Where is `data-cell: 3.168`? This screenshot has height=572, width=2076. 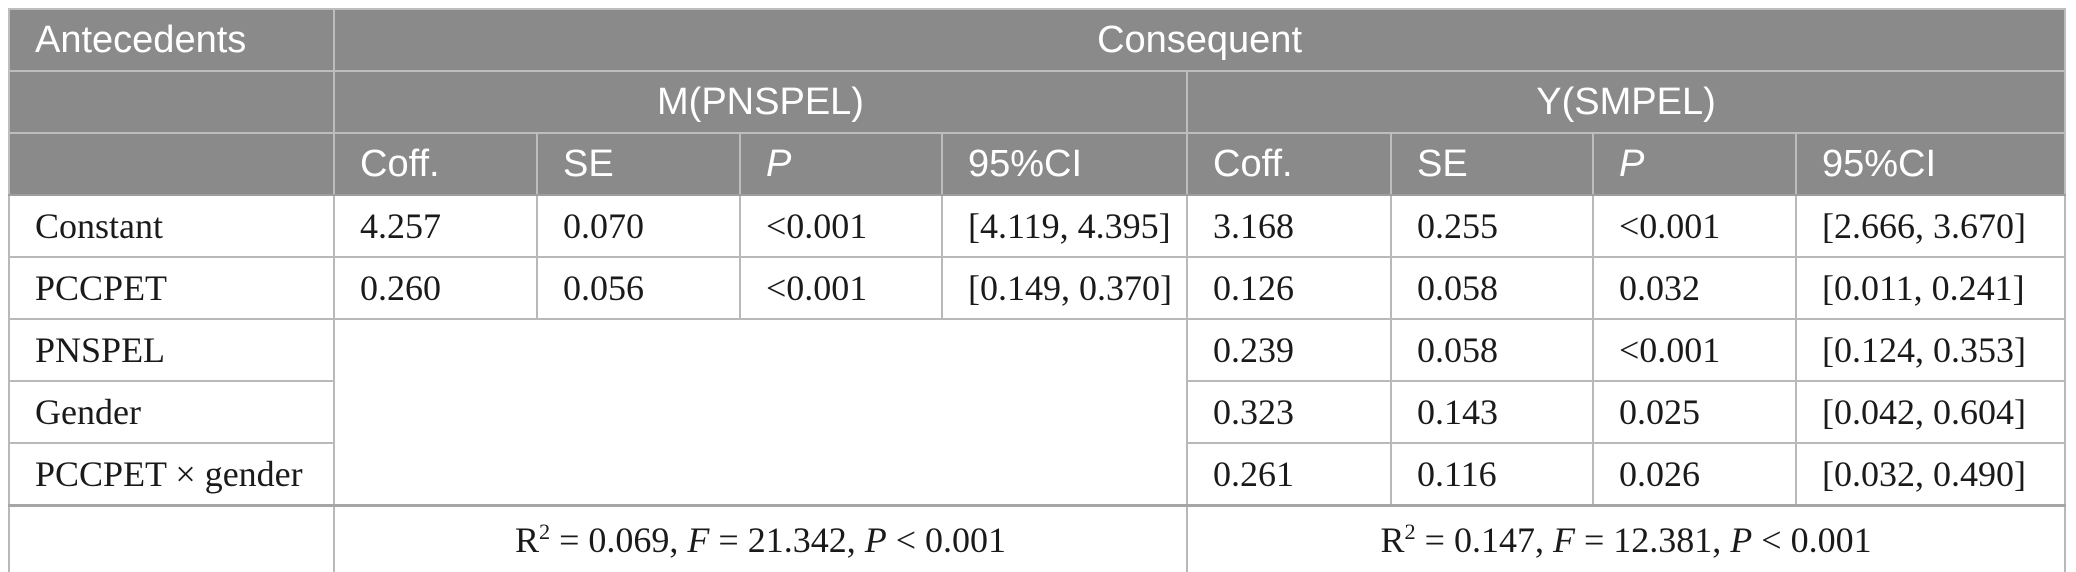
data-cell: 3.168 is located at coordinates (1289, 226).